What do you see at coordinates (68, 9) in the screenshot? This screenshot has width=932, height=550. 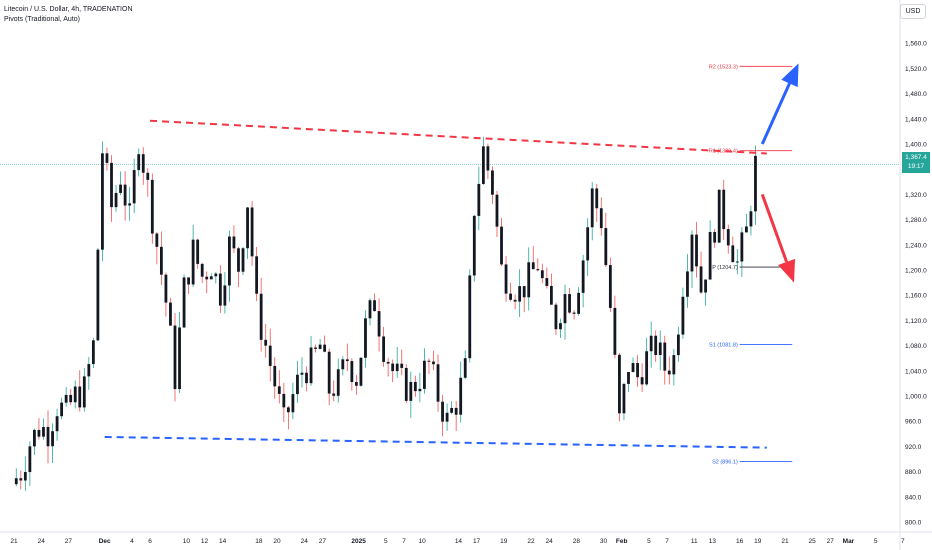 I see `symbol-title: Litecoin / U.S. Dollar, 4h, TRADENATION` at bounding box center [68, 9].